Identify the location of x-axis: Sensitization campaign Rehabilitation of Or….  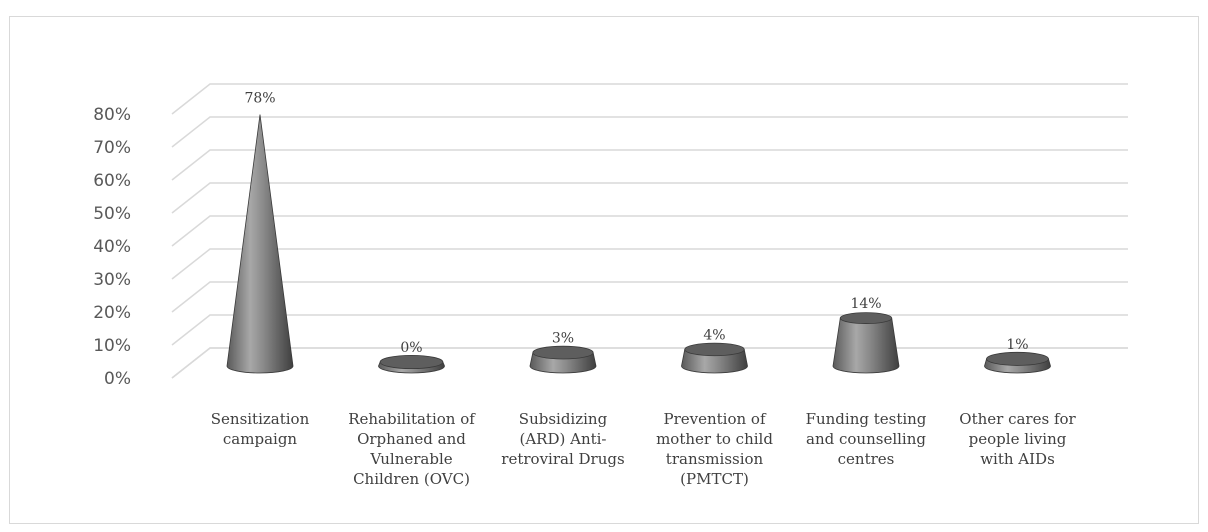
(644, 449).